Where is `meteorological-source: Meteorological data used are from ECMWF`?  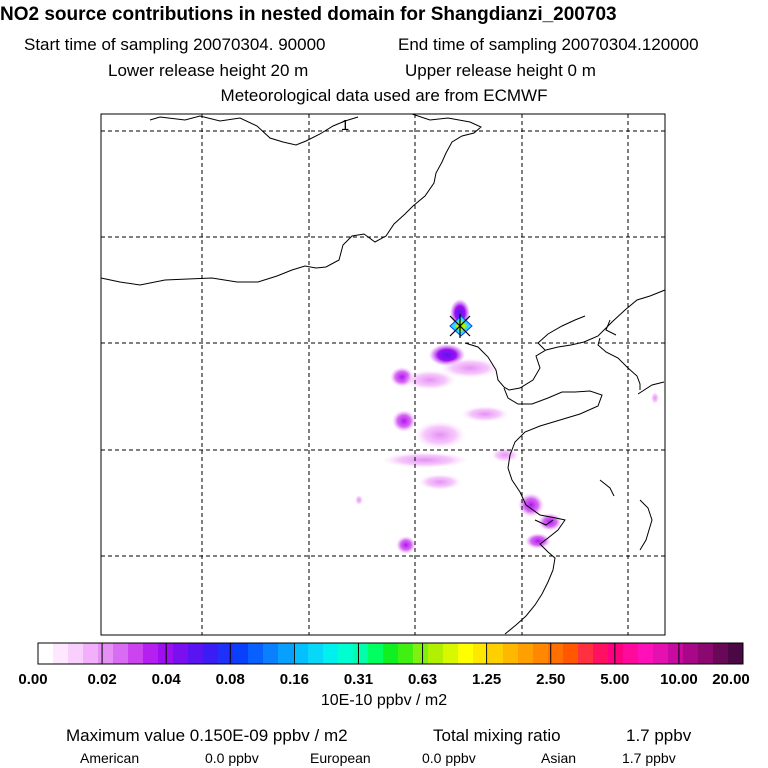 meteorological-source: Meteorological data used are from ECMWF is located at coordinates (384, 95).